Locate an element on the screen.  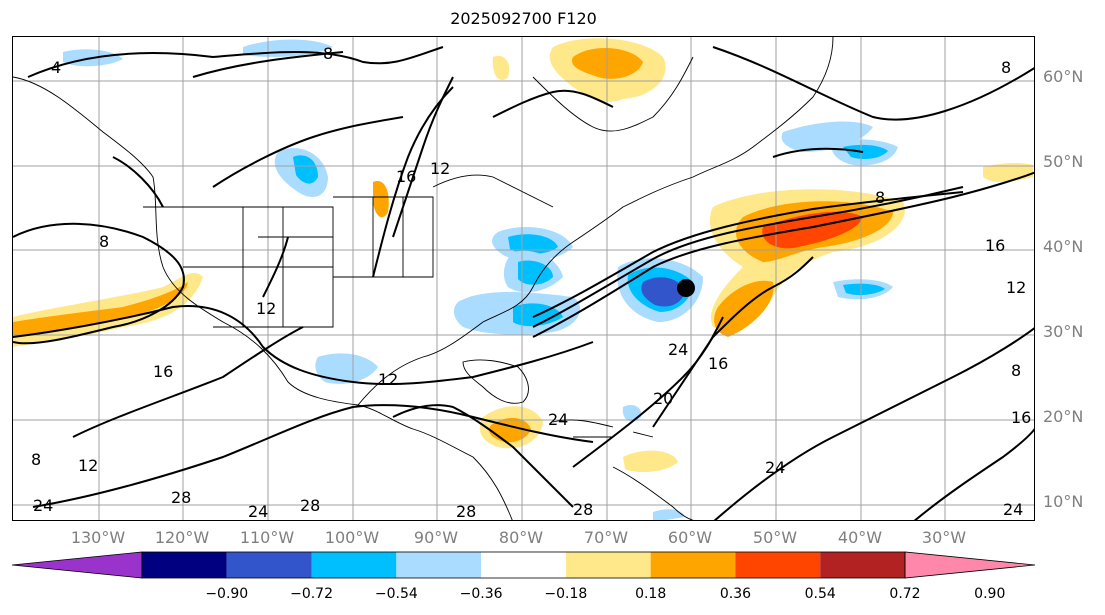
lat-label: 20°N is located at coordinates (1063, 416).